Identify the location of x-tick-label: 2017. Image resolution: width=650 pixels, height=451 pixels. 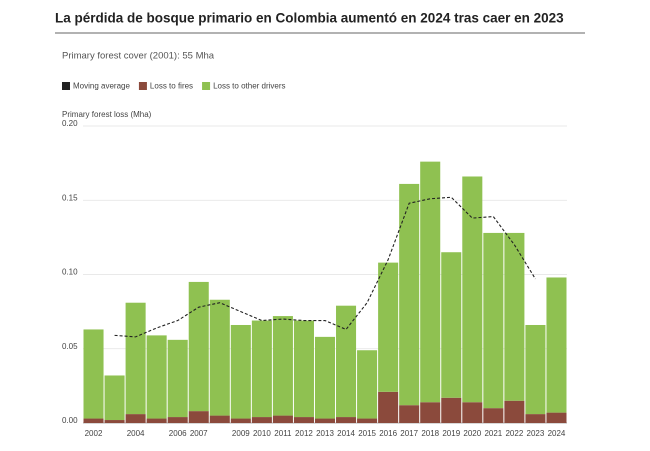
(409, 433).